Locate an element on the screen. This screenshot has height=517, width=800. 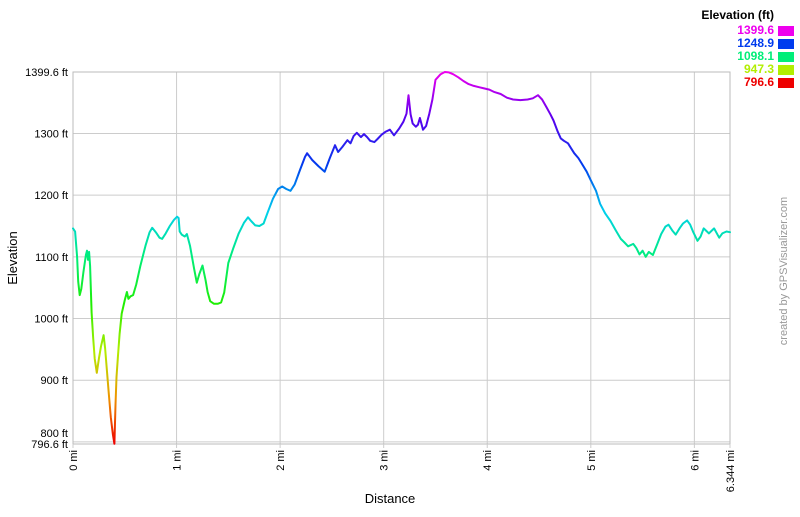
legend-entry: 947.3 is located at coordinates (747, 69).